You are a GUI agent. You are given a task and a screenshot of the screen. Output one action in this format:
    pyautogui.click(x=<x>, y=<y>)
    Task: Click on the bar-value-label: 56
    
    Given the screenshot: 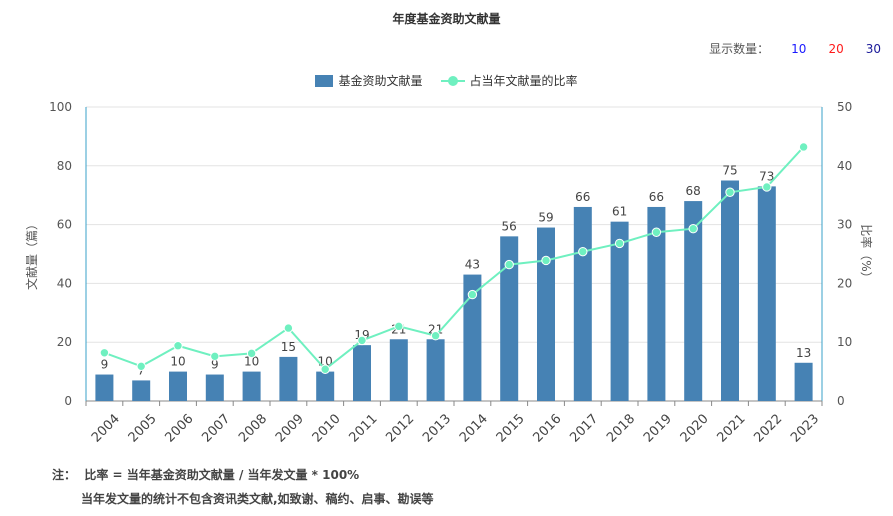 What is the action you would take?
    pyautogui.click(x=509, y=226)
    